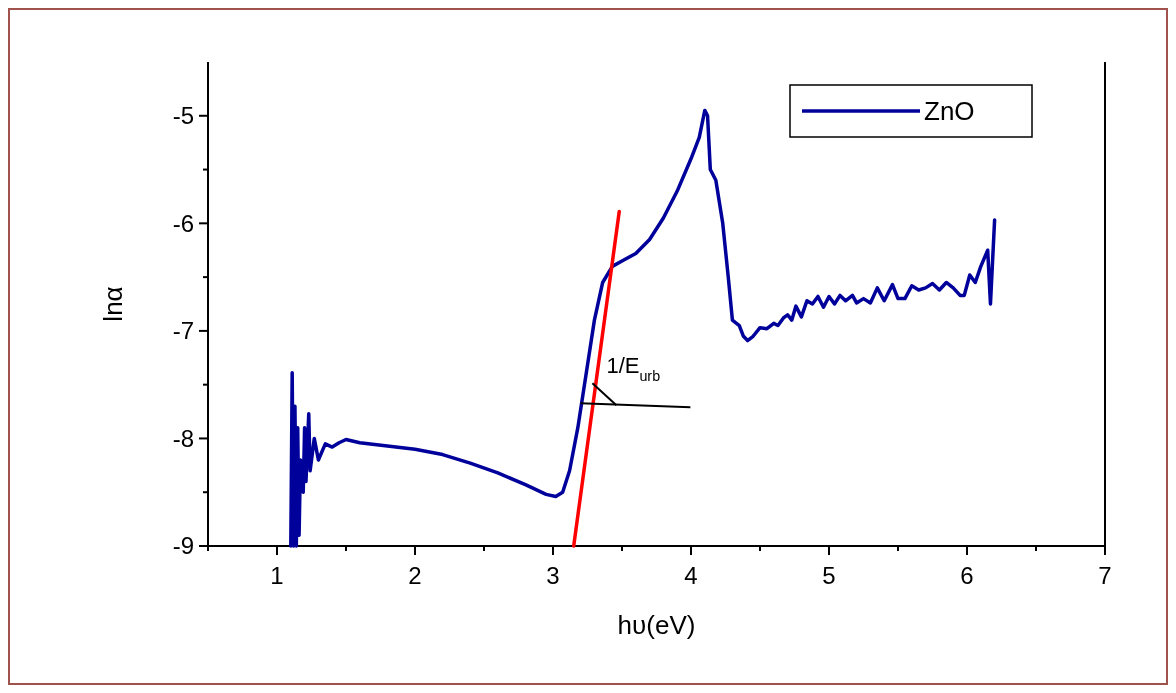  What do you see at coordinates (691, 575) in the screenshot?
I see `x-tick-label: 4` at bounding box center [691, 575].